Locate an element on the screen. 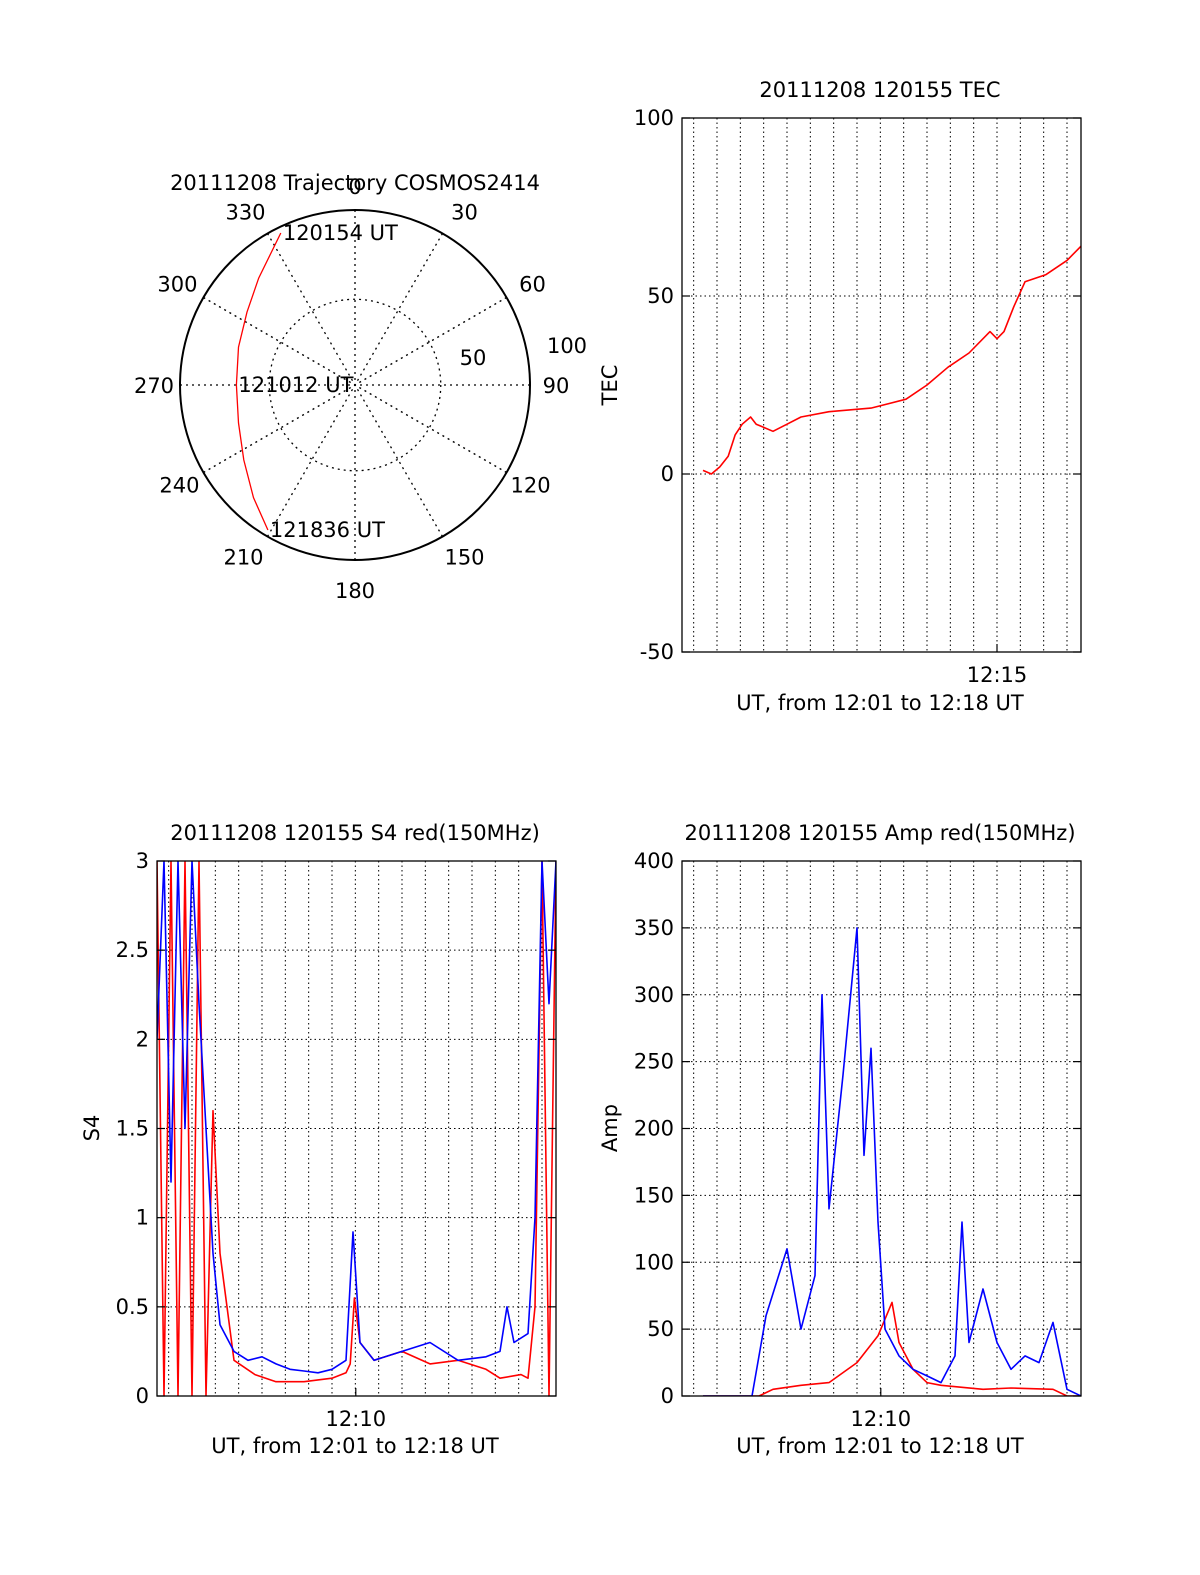  amp-ytick-label: 200 is located at coordinates (654, 1129).